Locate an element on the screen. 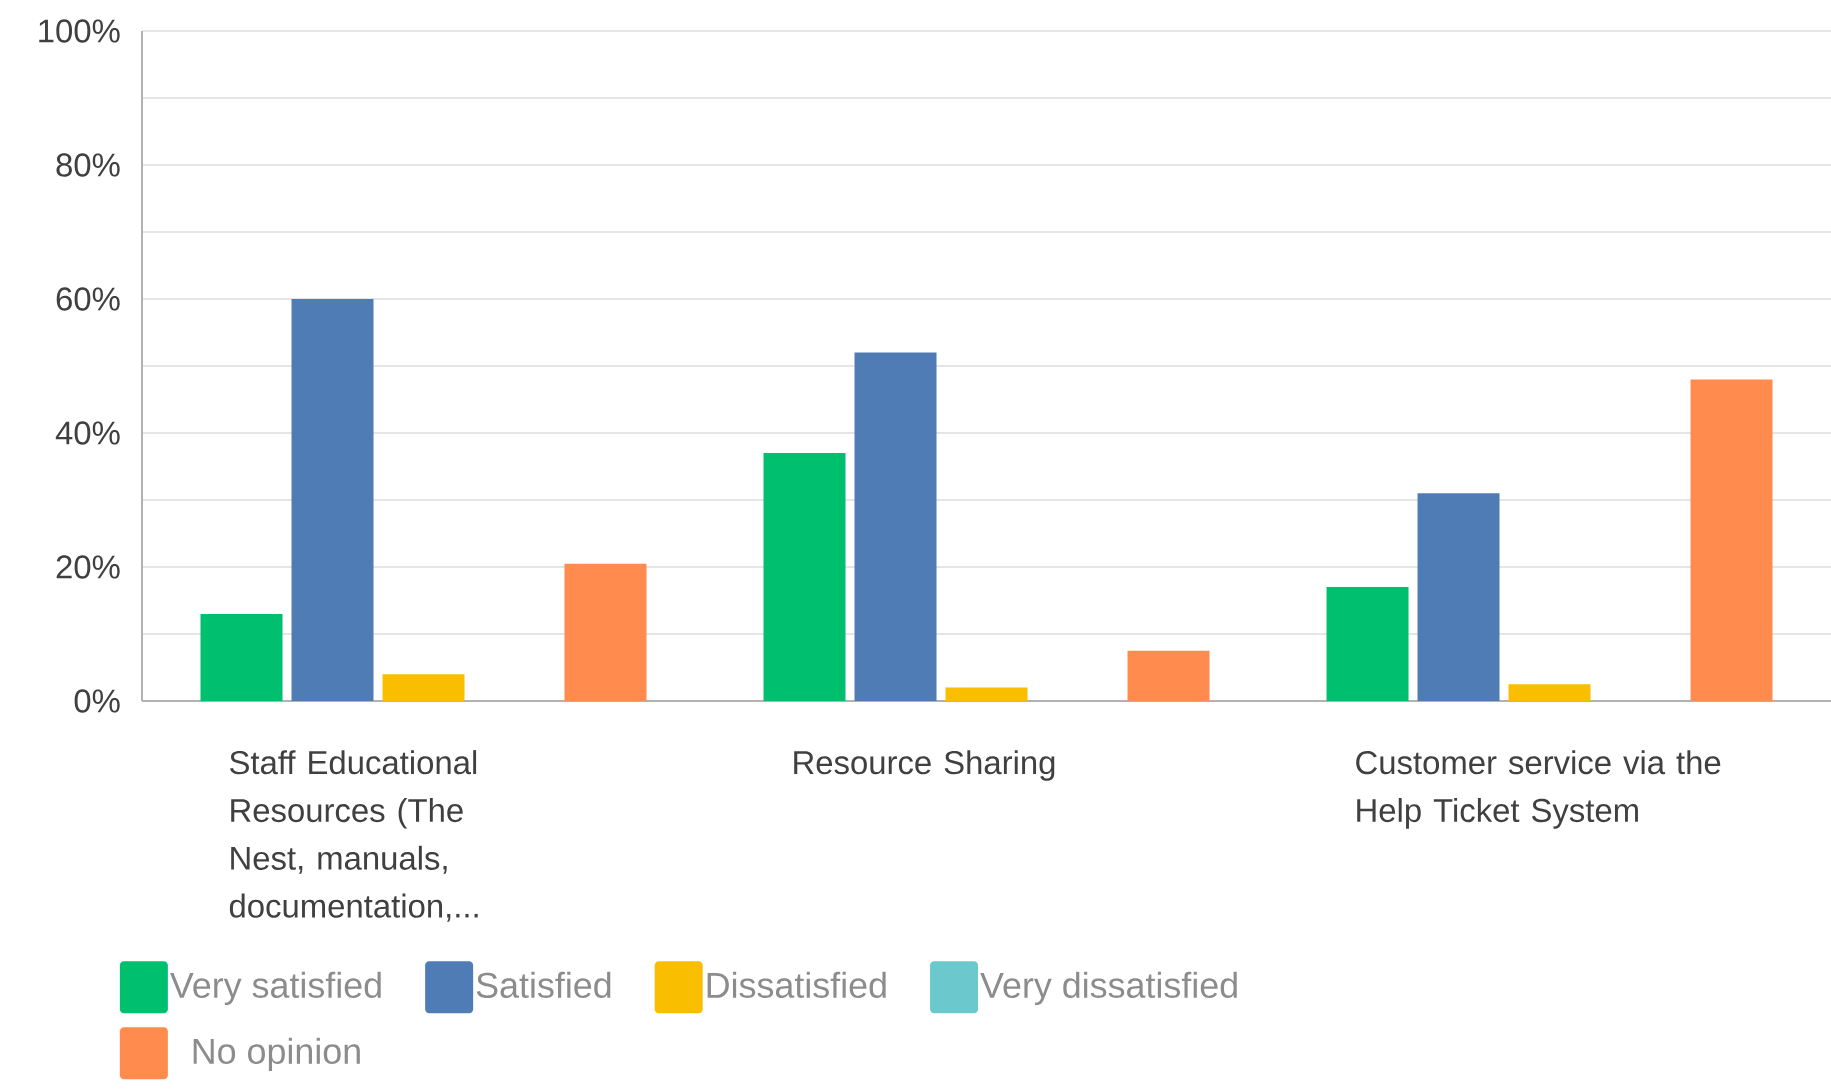 This screenshot has width=1831, height=1091. y-tick-label: 80% is located at coordinates (88, 165).